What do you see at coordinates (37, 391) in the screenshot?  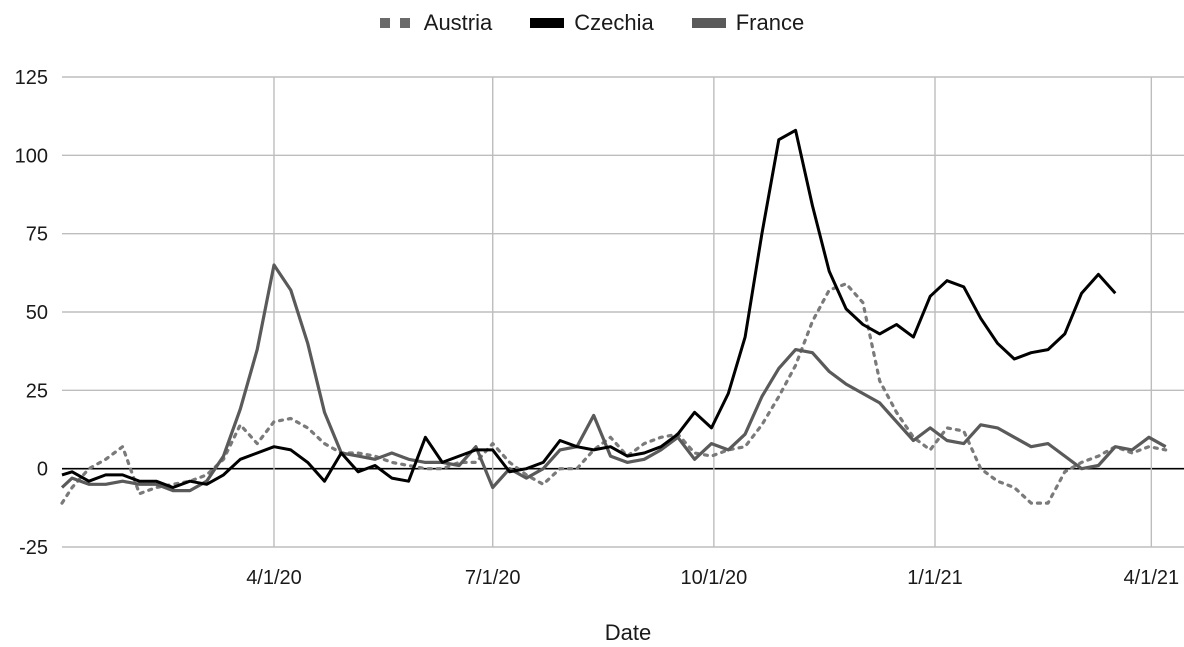 I see `y-tick-label: 25` at bounding box center [37, 391].